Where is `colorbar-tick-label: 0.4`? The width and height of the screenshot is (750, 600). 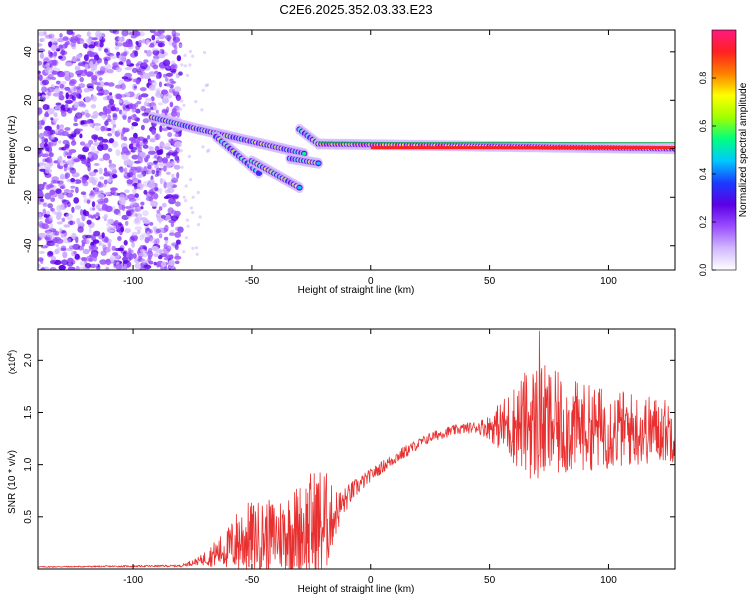 colorbar-tick-label: 0.4 is located at coordinates (703, 174).